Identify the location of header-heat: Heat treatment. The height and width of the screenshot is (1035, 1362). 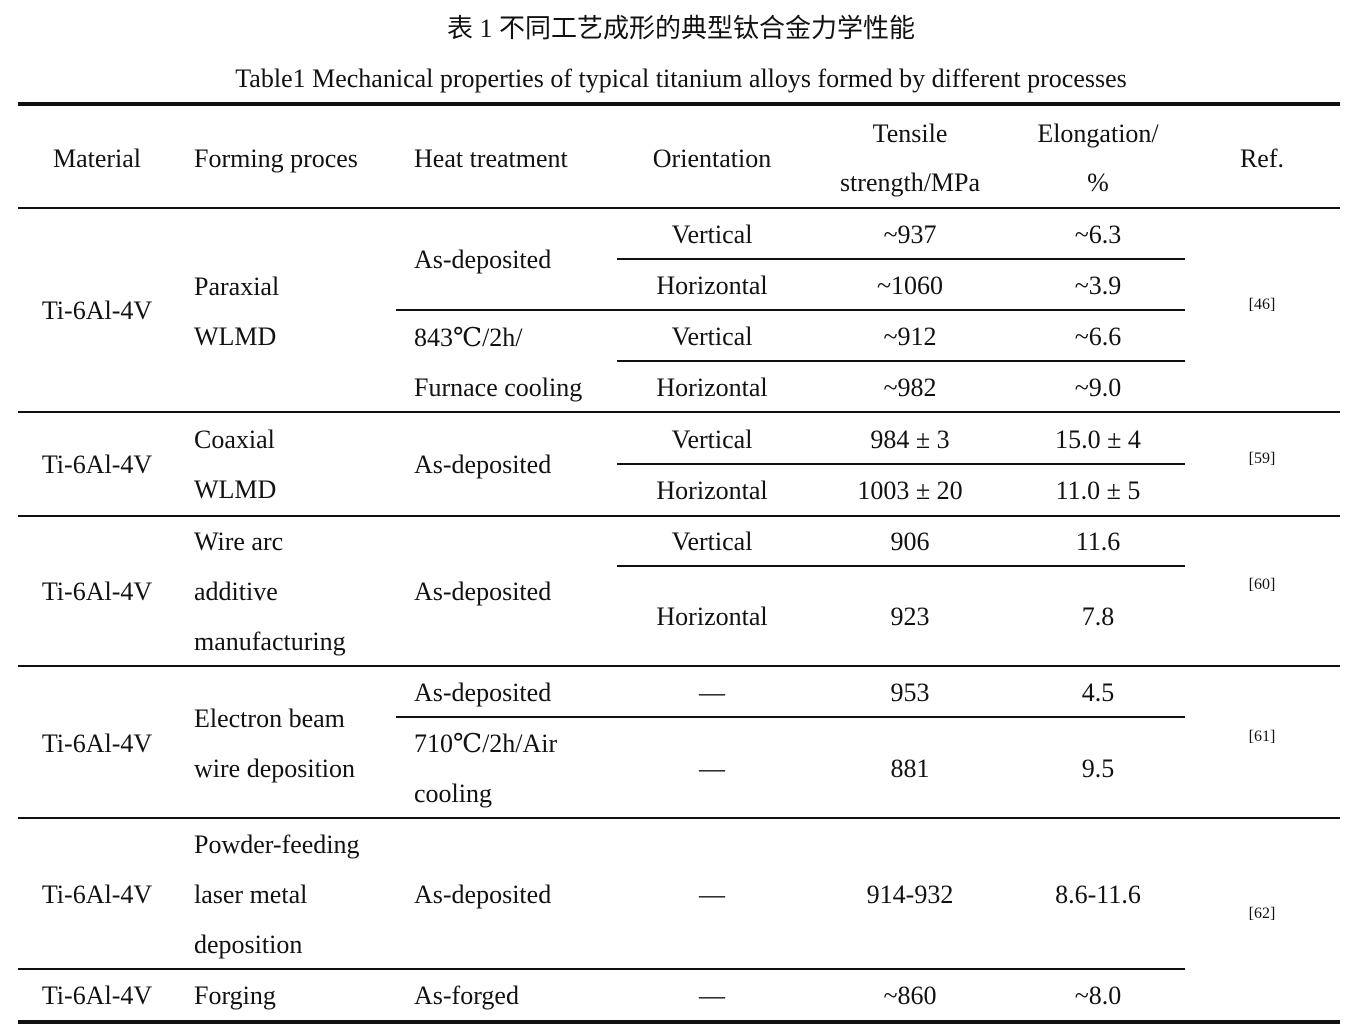
(491, 158).